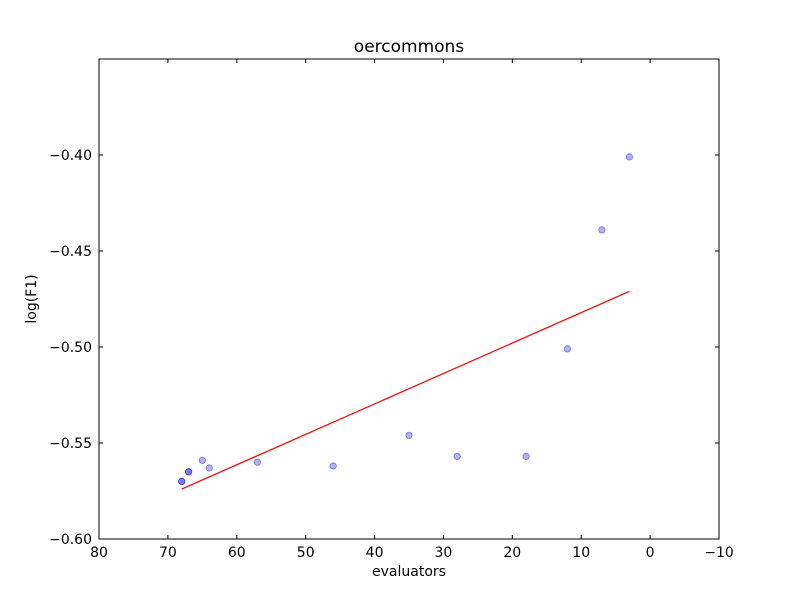  I want to click on x-tick-label-8: 0, so click(650, 553).